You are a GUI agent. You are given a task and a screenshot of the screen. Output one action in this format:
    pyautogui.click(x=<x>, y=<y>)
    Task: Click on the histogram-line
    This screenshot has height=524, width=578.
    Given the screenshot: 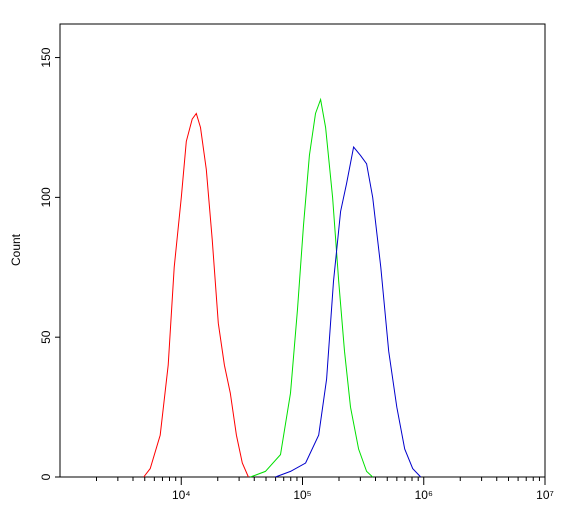 What is the action you would take?
    pyautogui.click(x=196, y=295)
    